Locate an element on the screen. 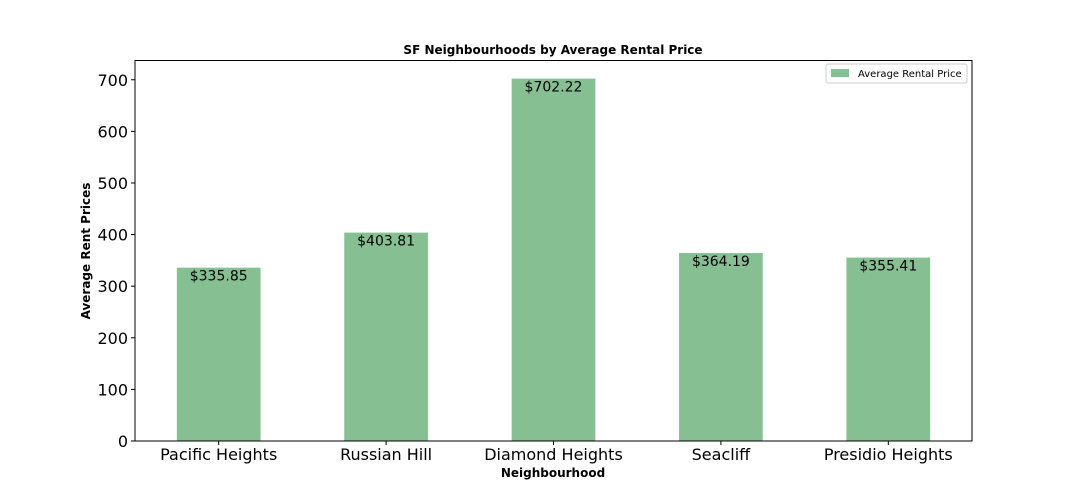  data-label: $702.22 is located at coordinates (554, 88).